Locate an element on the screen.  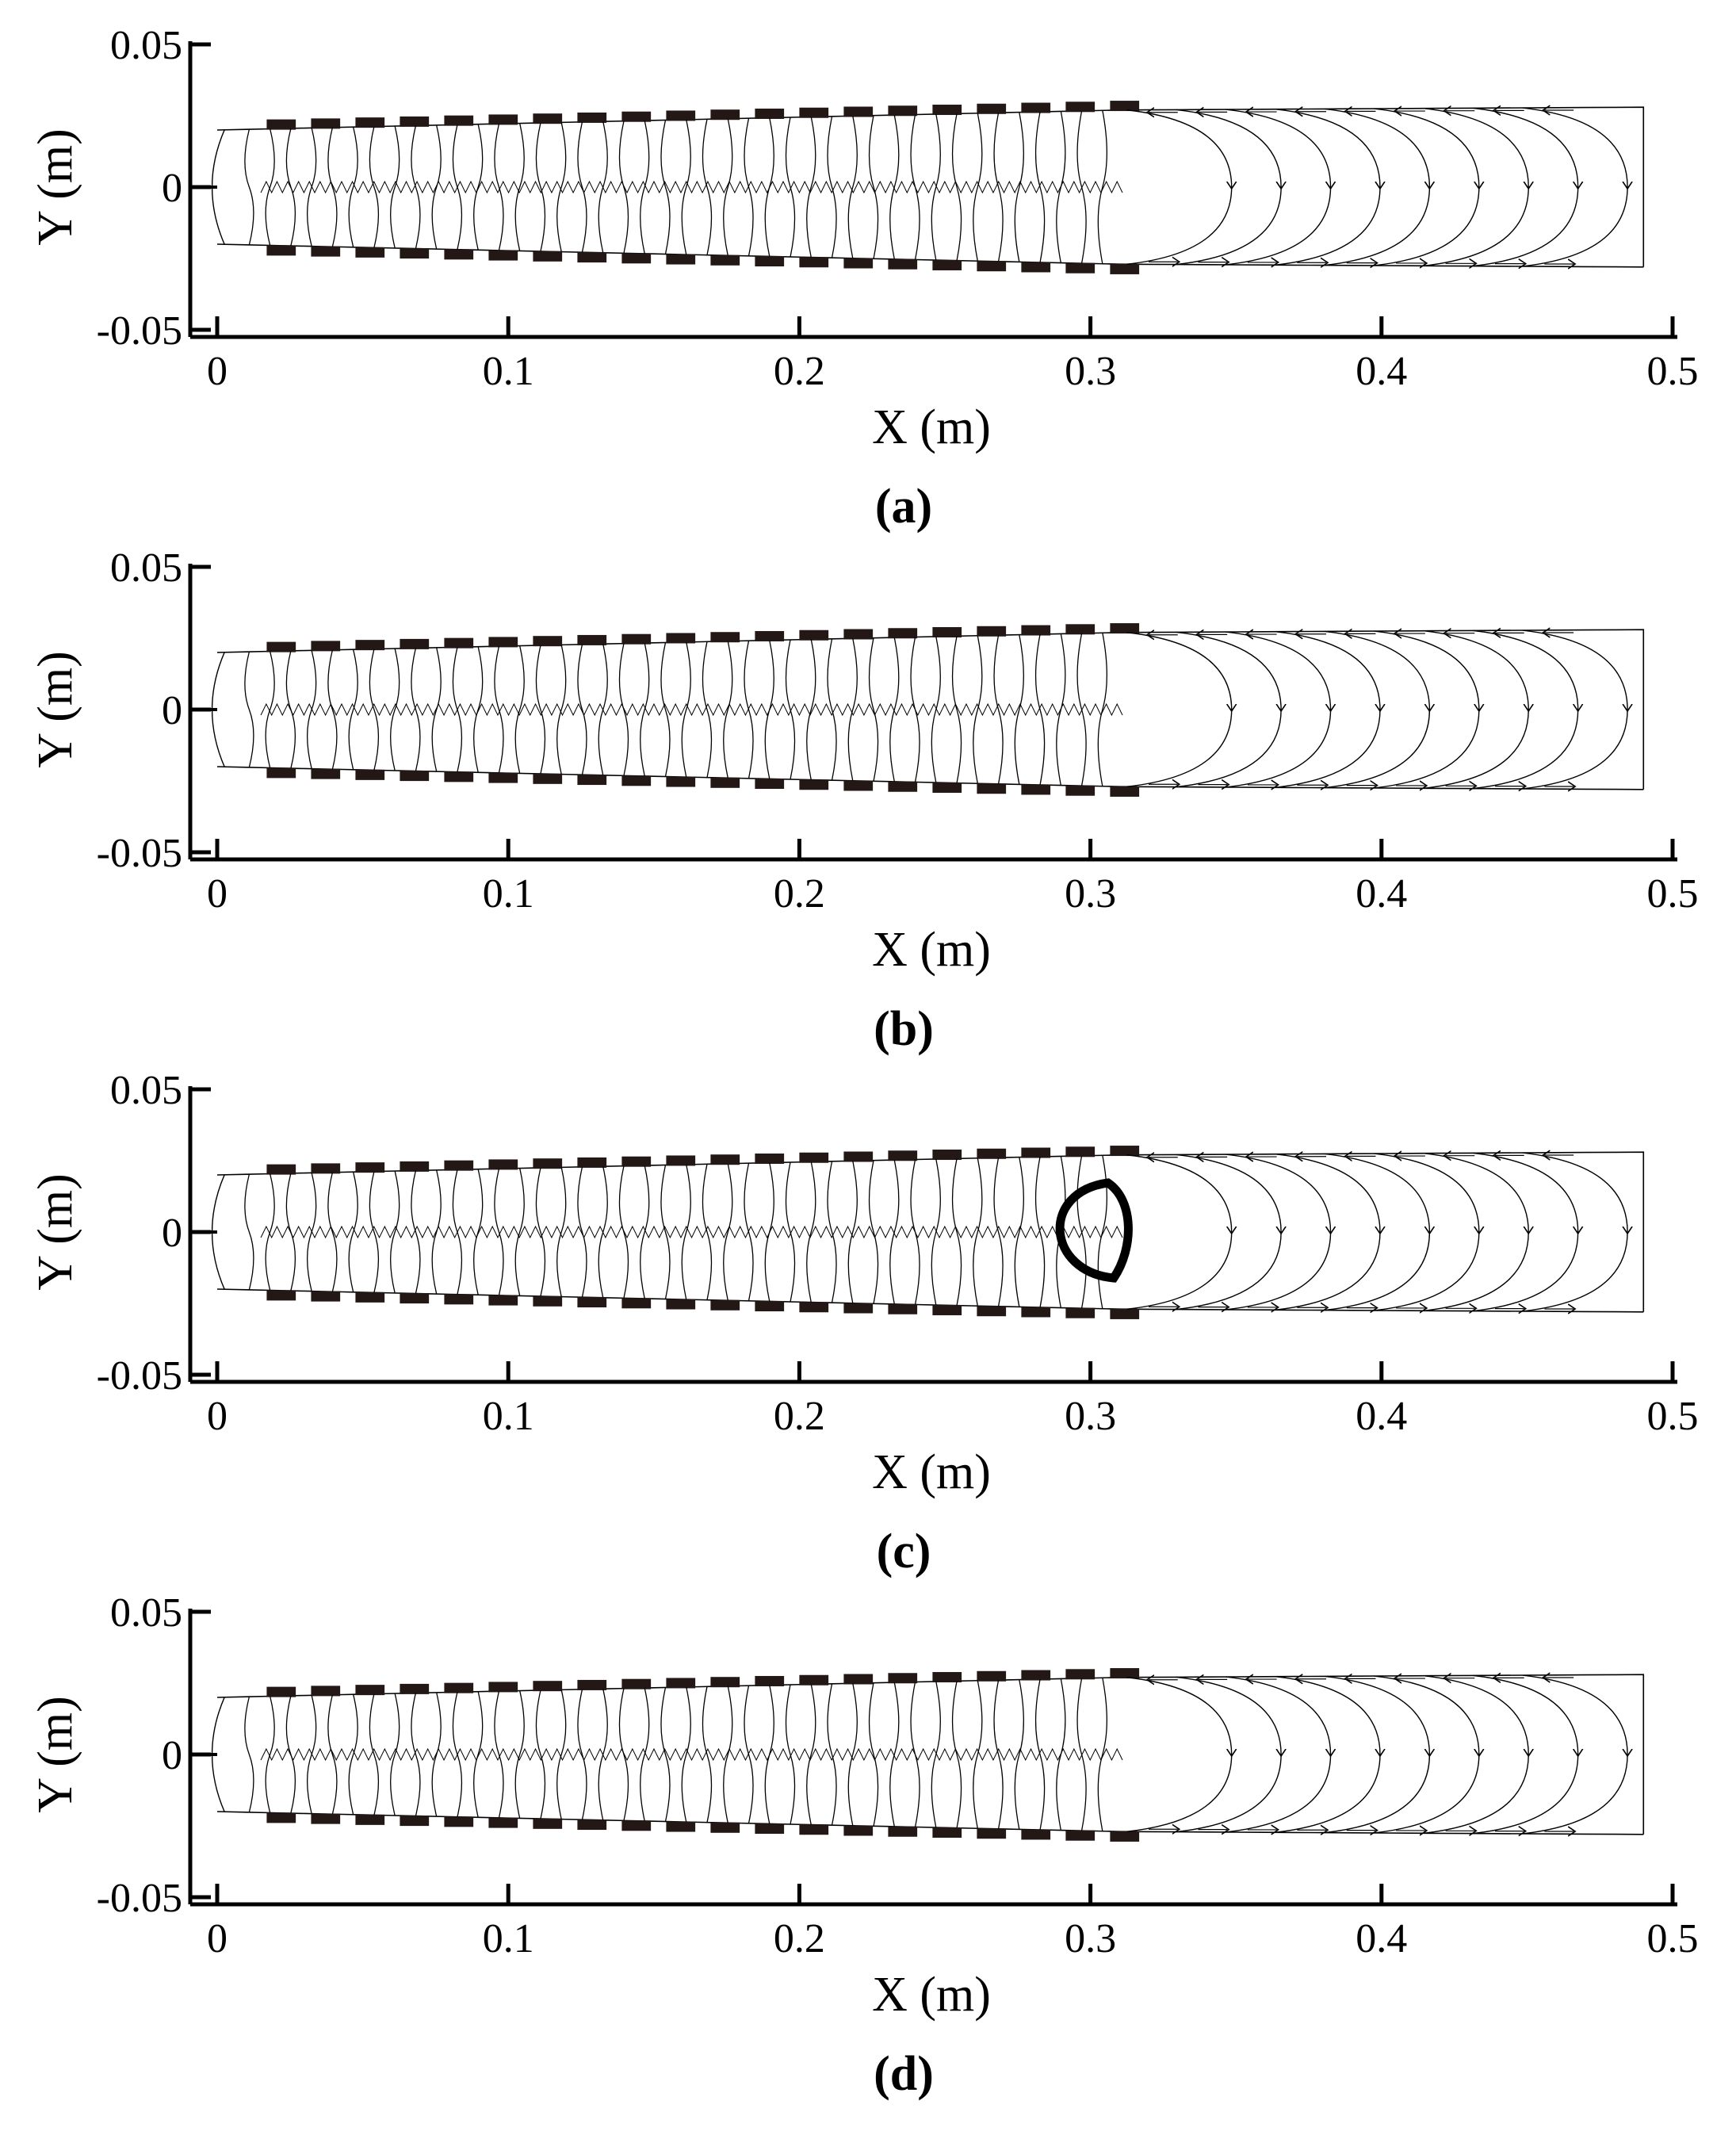
x-tick-label: 0 is located at coordinates (217, 1939).